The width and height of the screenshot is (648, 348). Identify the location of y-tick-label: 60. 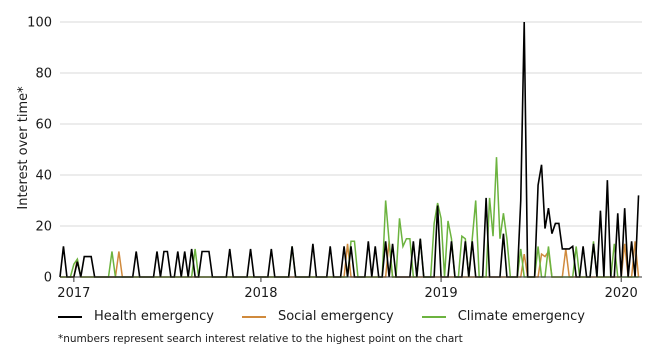
(43, 125).